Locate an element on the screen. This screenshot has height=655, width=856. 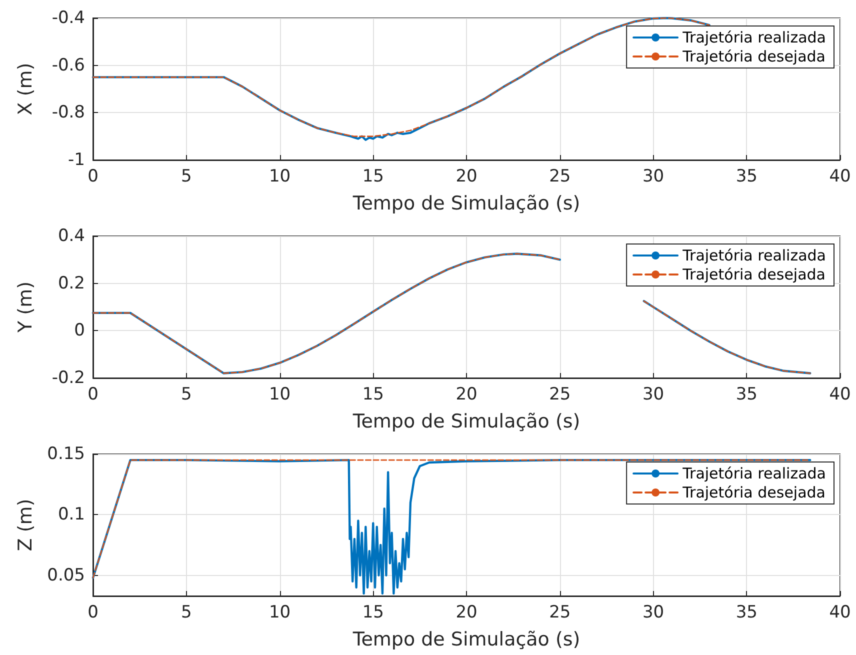
y-tick-label: -0.4 is located at coordinates (68, 18).